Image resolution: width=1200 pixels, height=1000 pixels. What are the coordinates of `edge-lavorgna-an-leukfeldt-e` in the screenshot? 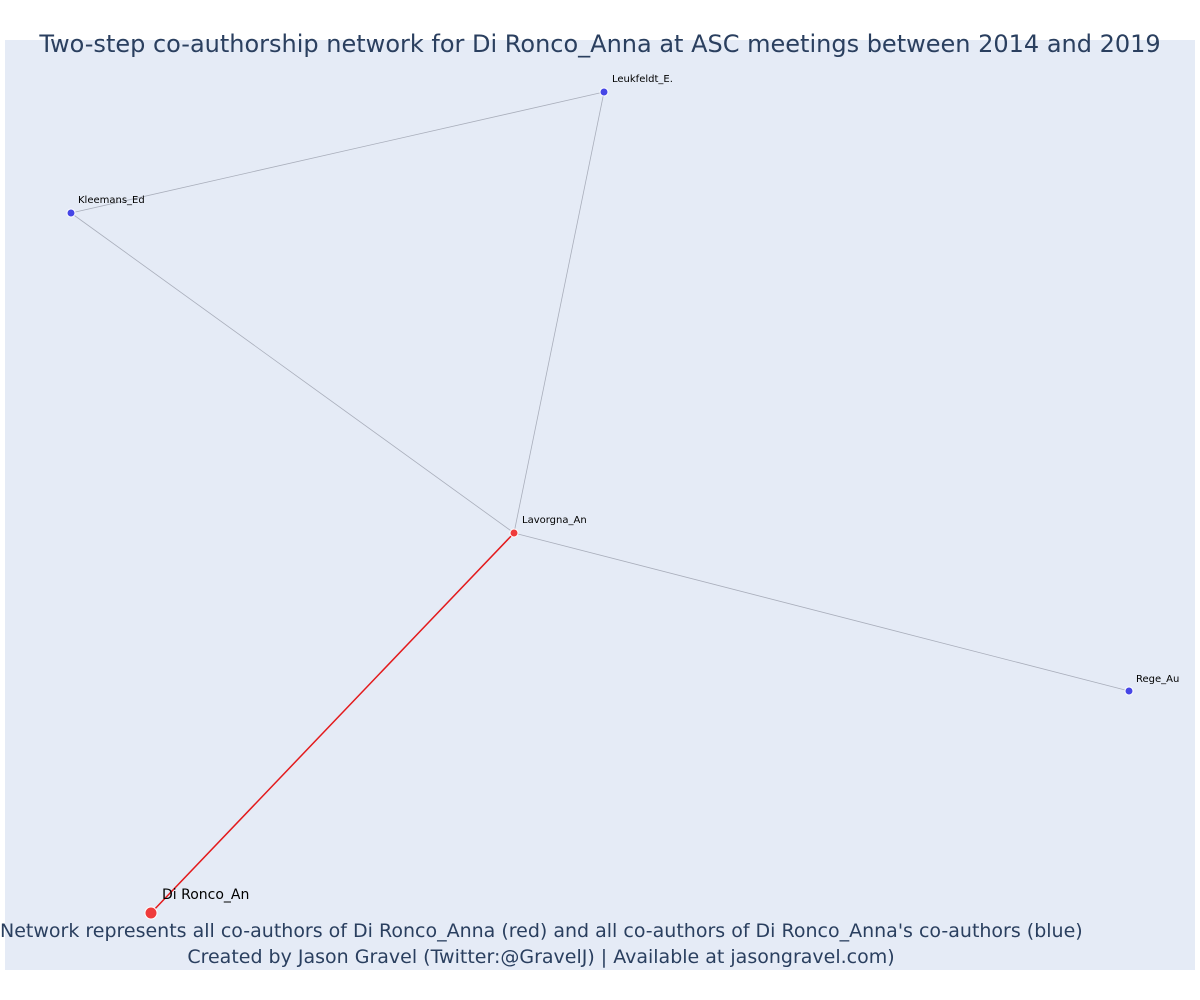 It's located at (559, 312).